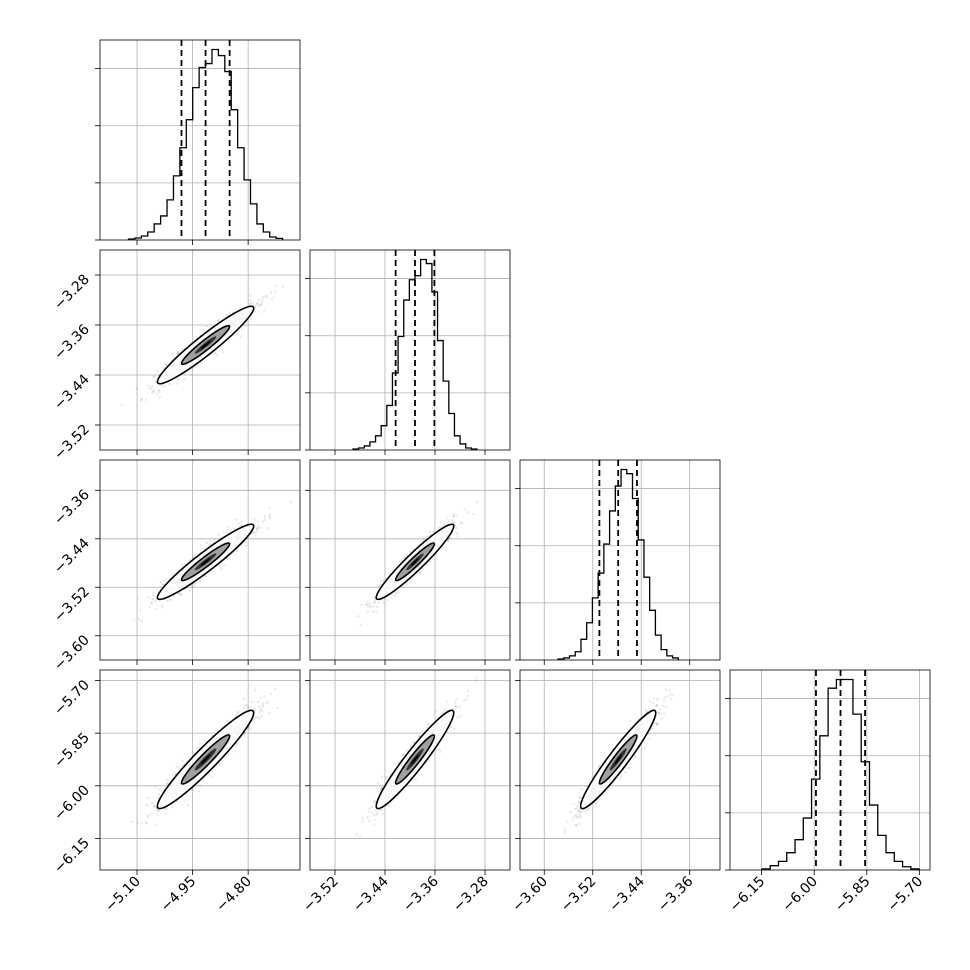 The image size is (970, 970). What do you see at coordinates (530, 895) in the screenshot?
I see `x-tick-label: −3.60` at bounding box center [530, 895].